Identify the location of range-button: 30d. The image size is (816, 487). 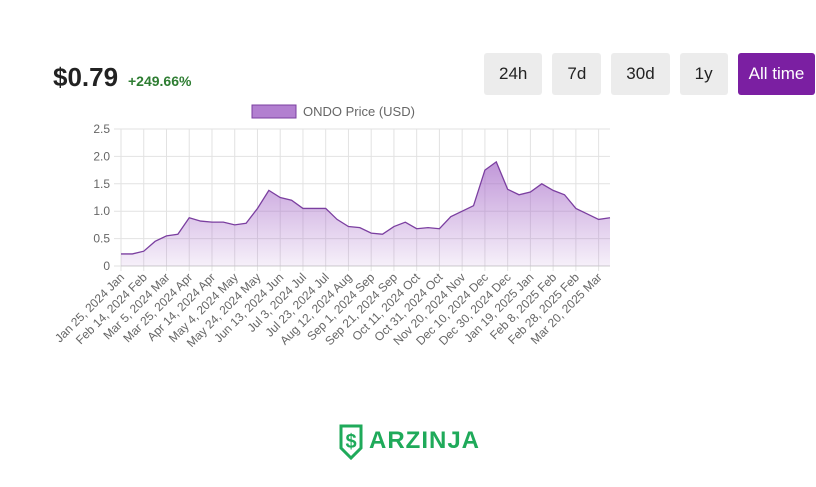
(640, 74).